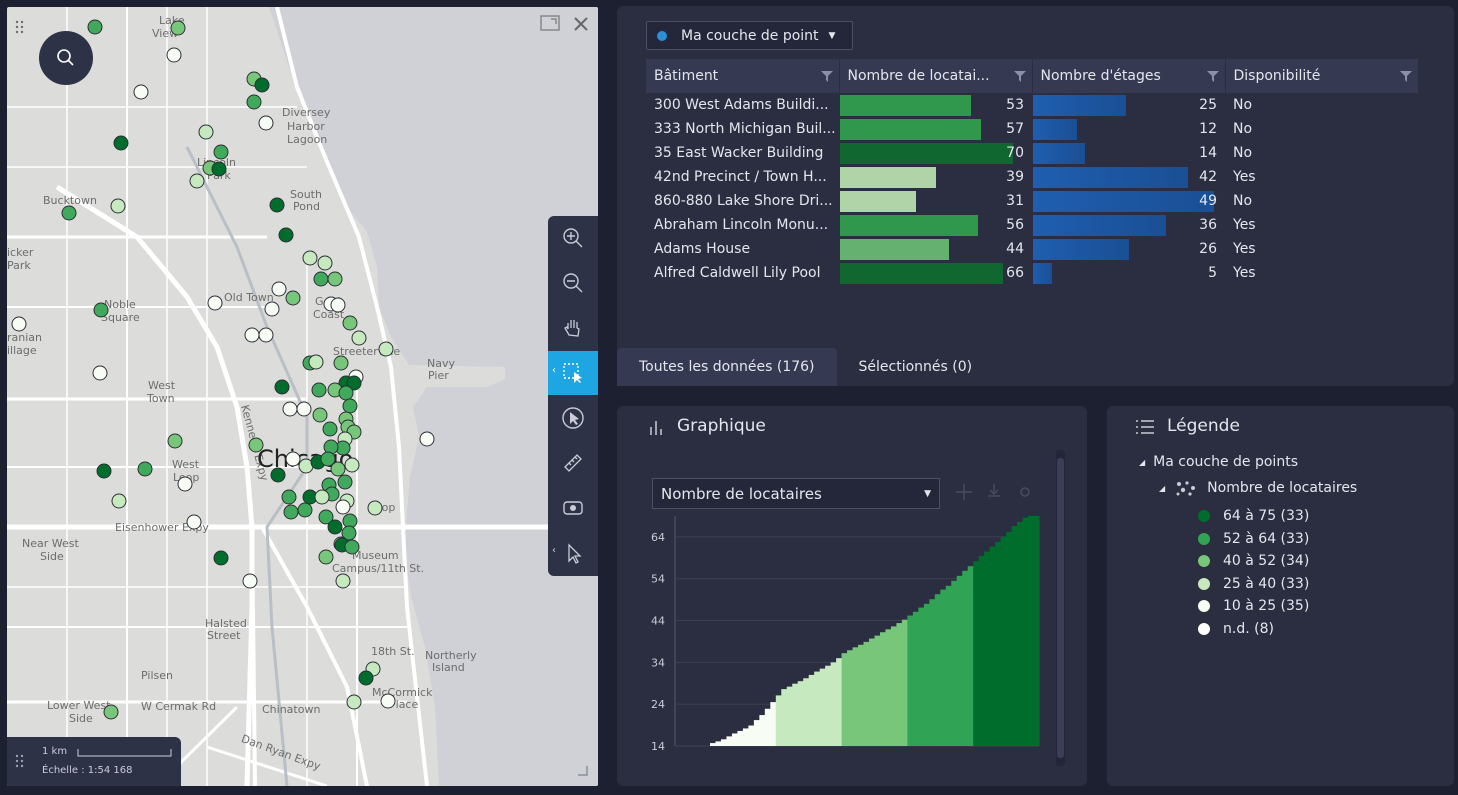 The image size is (1458, 795). Describe the element at coordinates (583, 771) in the screenshot. I see `resize-handle-icon` at that location.